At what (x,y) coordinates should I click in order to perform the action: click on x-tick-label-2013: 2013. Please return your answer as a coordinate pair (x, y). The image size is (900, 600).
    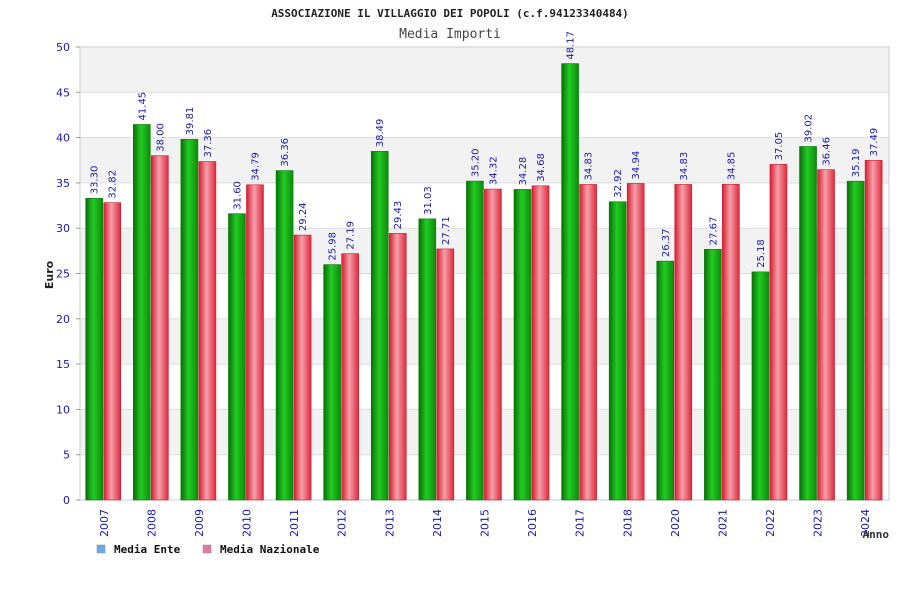
    Looking at the image, I should click on (389, 523).